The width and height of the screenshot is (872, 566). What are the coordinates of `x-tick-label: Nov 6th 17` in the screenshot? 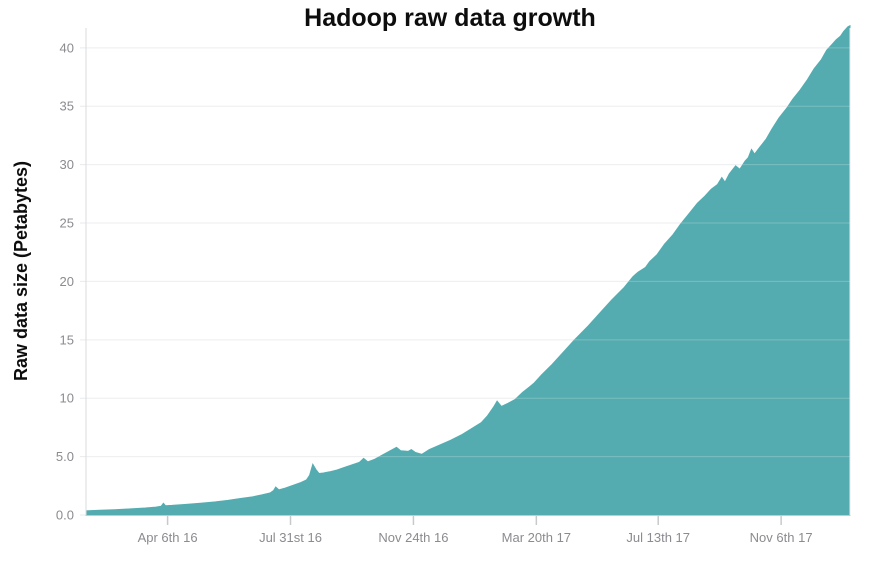 It's located at (781, 537).